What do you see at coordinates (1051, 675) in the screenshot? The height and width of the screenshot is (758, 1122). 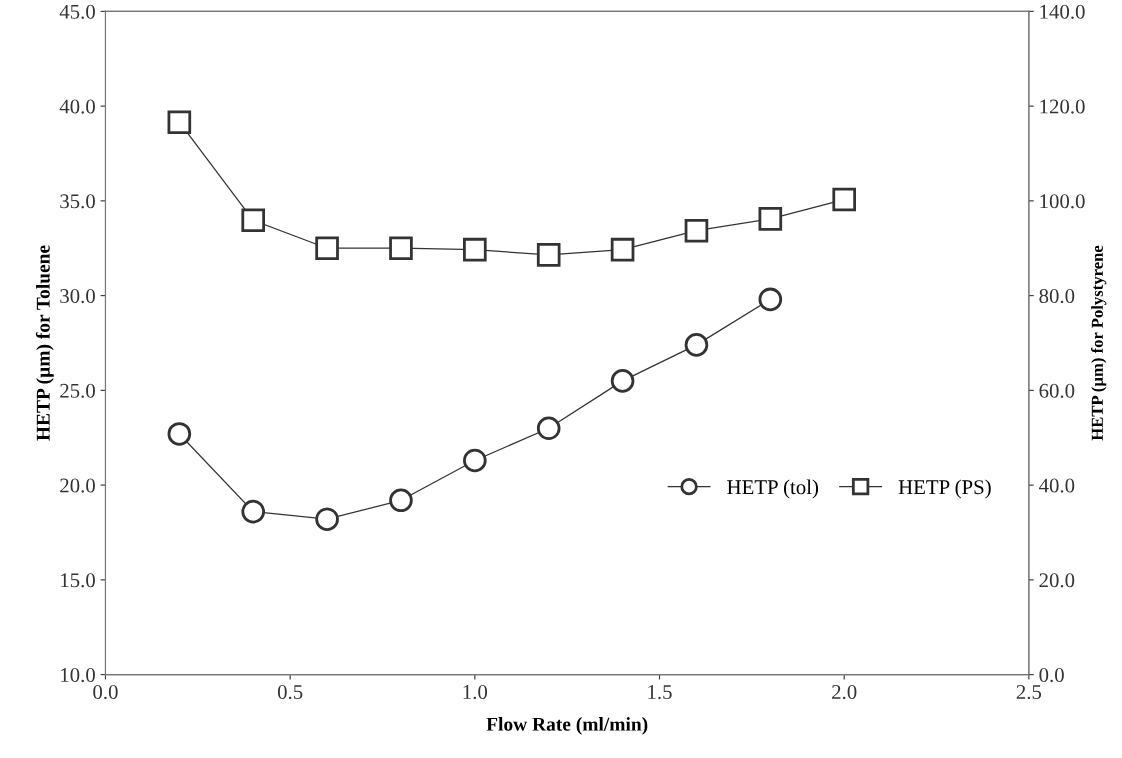 I see `y2-tick-label: 0.0` at bounding box center [1051, 675].